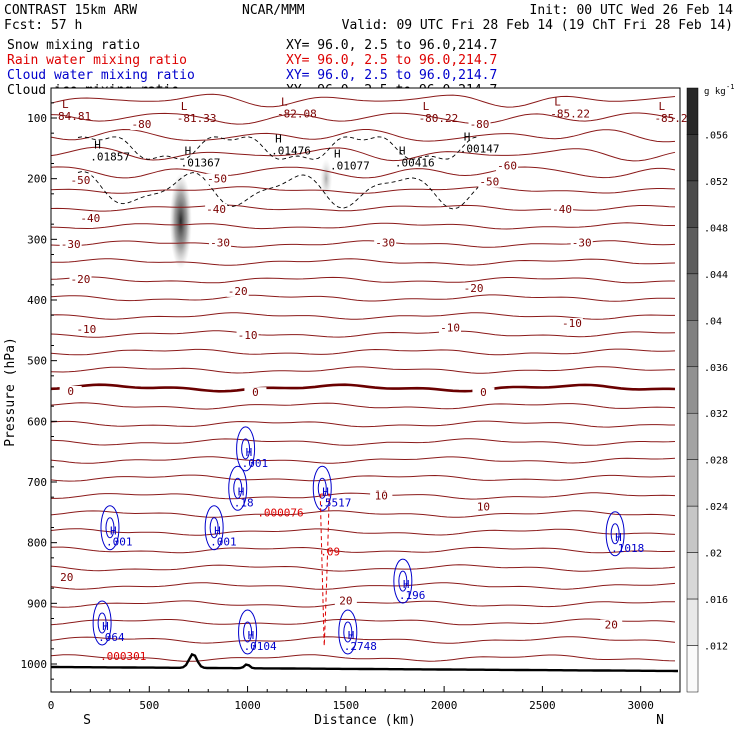 The image size is (740, 740). What do you see at coordinates (412, 595) in the screenshot?
I see `cloud-water-max-label: .196` at bounding box center [412, 595].